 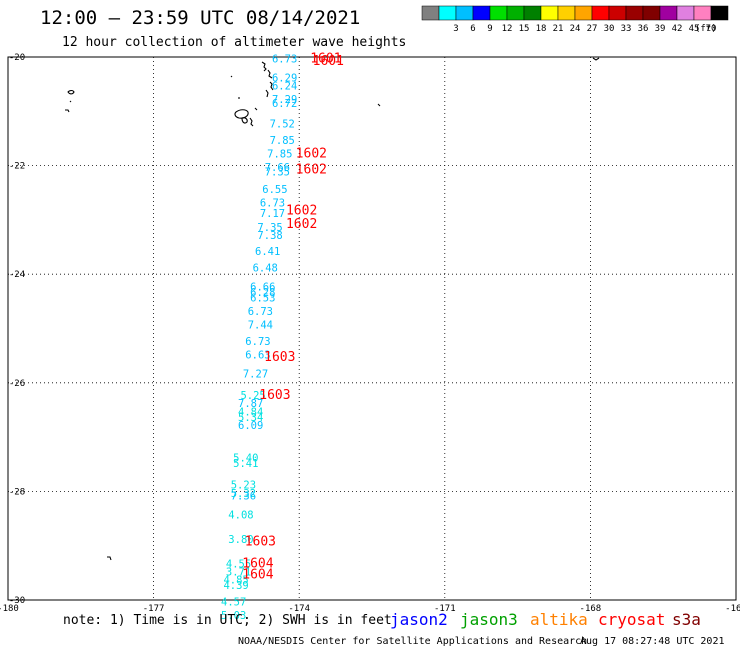 I want to click on color-scale-legend: 3 6 9 12 15 18 21 24 27 30 33 36 39 42 45 70, so click(x=575, y=19).